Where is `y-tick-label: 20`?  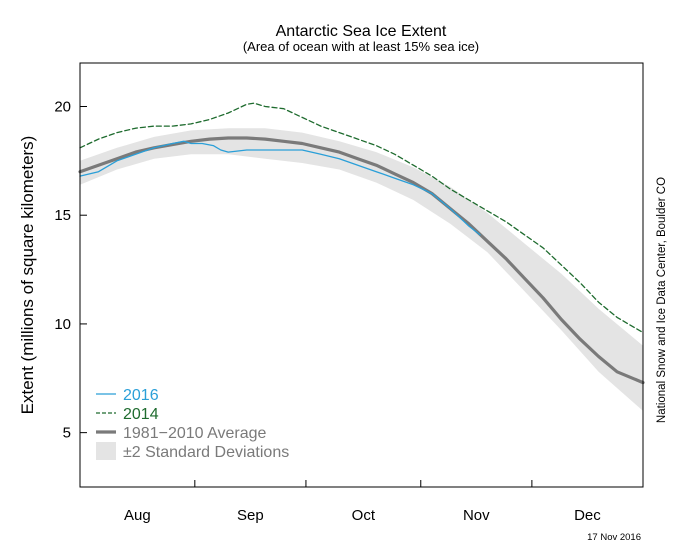 y-tick-label: 20 is located at coordinates (62, 106).